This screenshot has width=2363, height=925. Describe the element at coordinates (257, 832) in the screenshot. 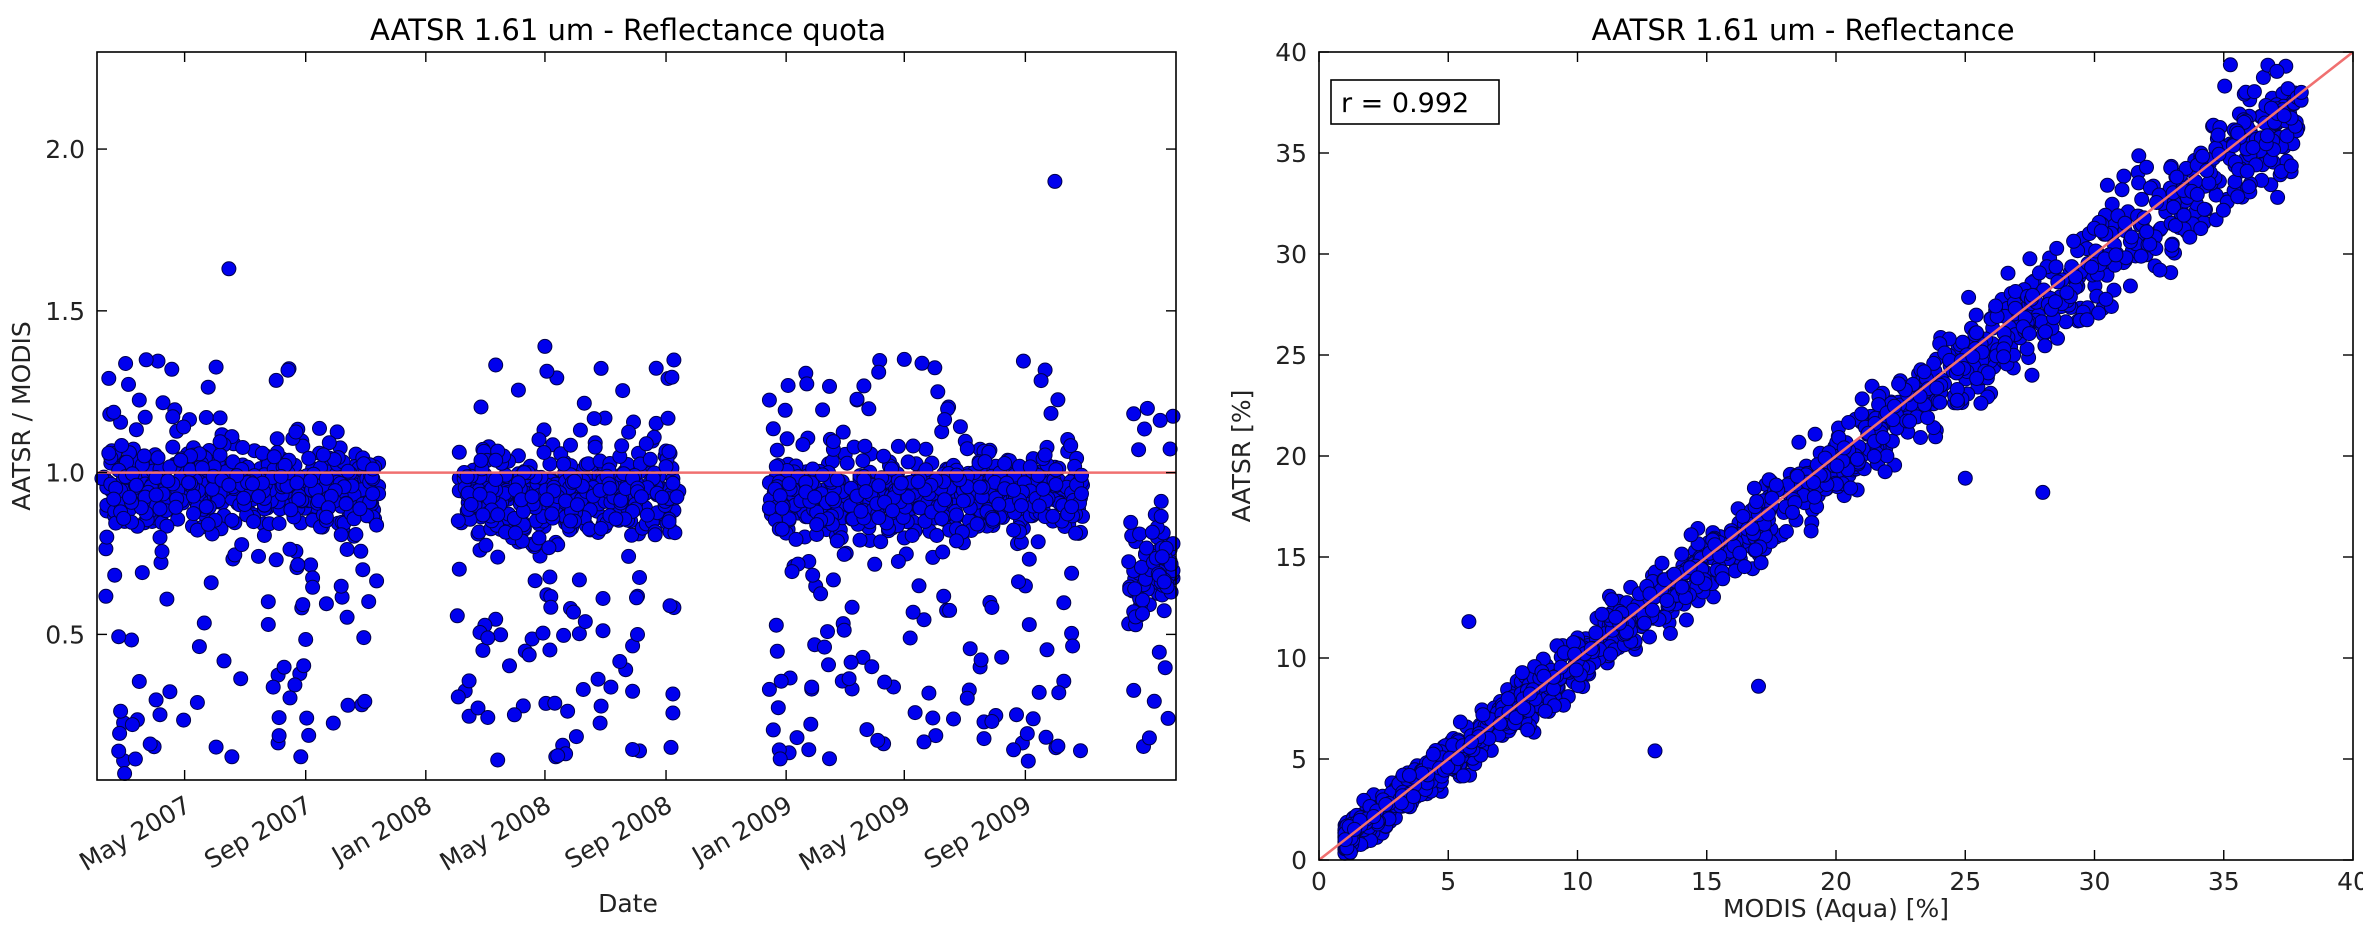

I see `x-tick-label: Sep 2007` at that location.